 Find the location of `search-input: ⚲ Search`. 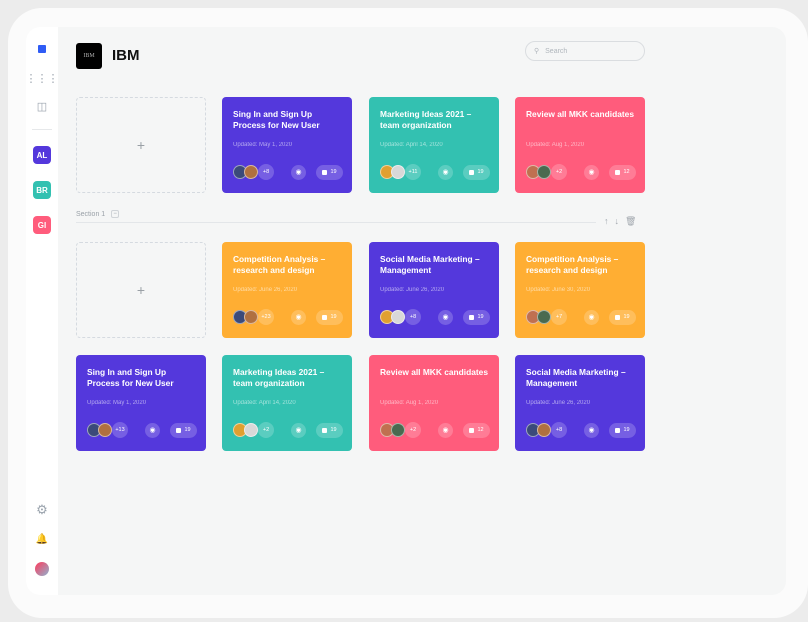

search-input: ⚲ Search is located at coordinates (585, 51).